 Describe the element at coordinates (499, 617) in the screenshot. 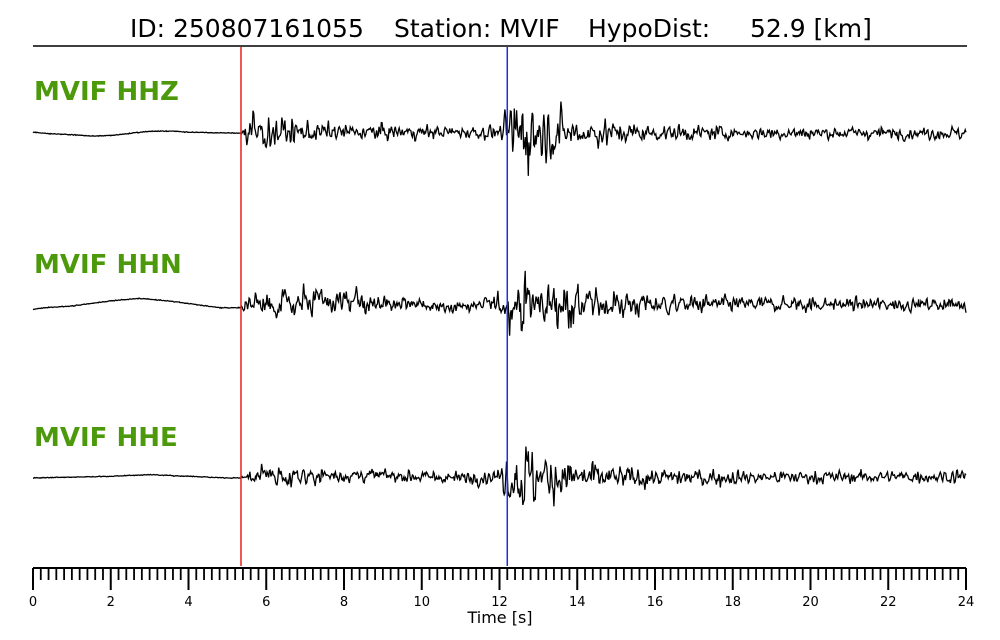

I see `x-axis-label: Time [s]` at that location.